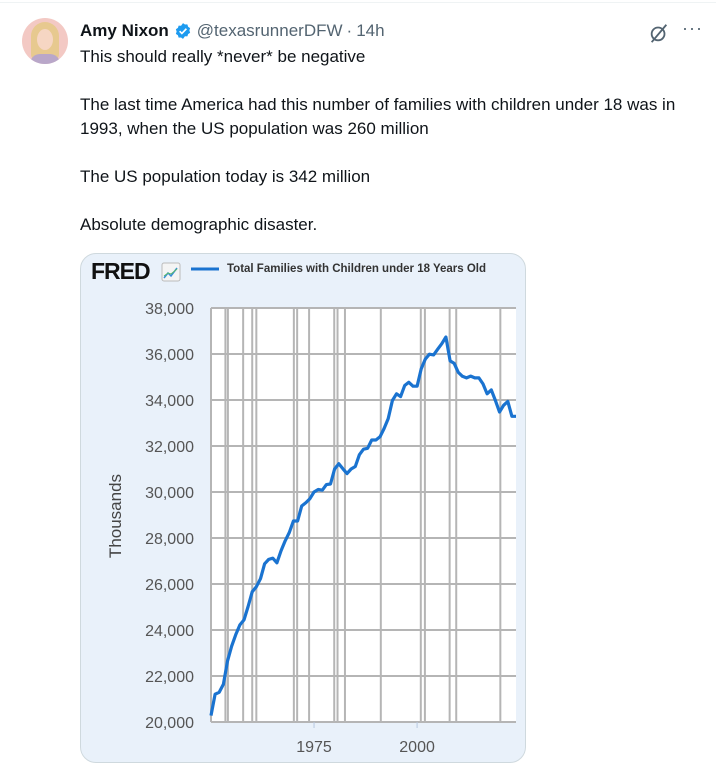 The width and height of the screenshot is (716, 768). I want to click on verified-badge-icon, so click(182, 31).